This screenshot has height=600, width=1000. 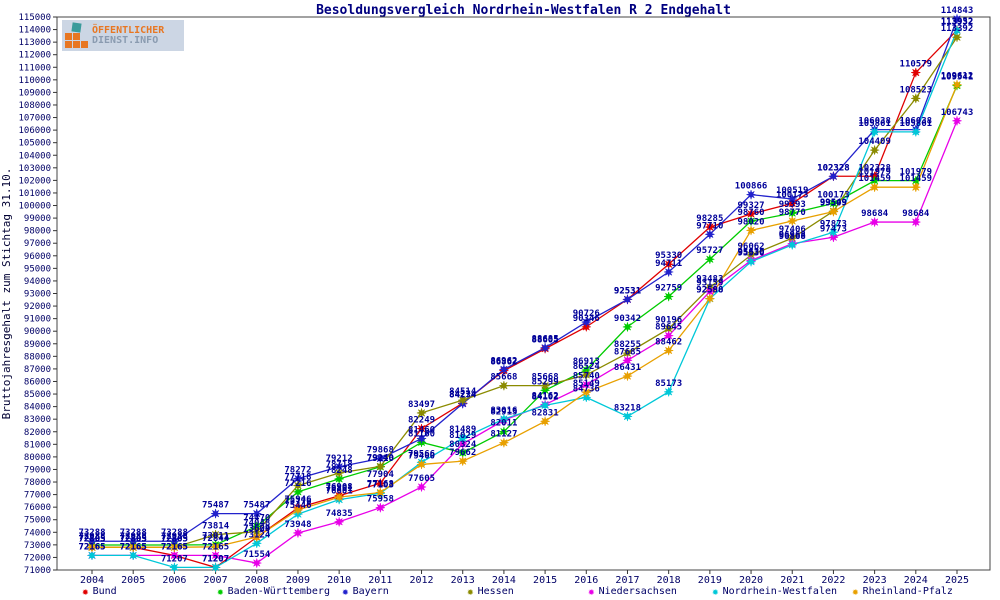 I want to click on y-tick-label: 78000, so click(x=37, y=483).